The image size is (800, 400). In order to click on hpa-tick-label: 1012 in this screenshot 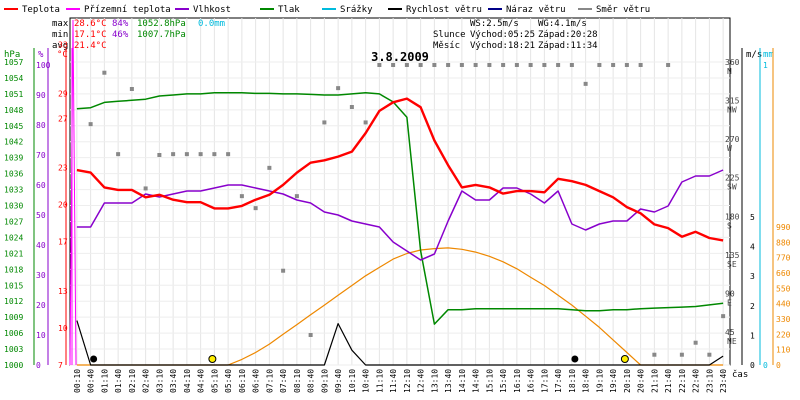, I will do `click(13, 301)`.